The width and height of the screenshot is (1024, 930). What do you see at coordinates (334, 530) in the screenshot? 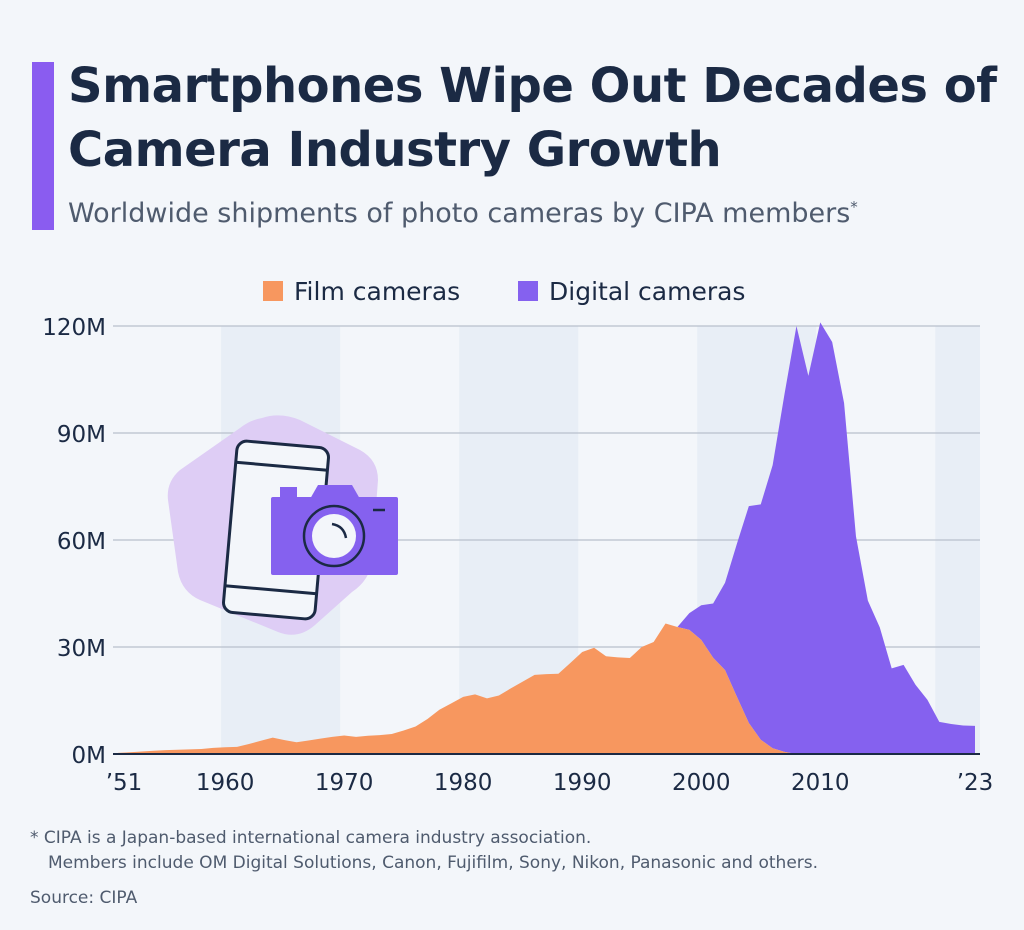
I see `camera-icon` at bounding box center [334, 530].